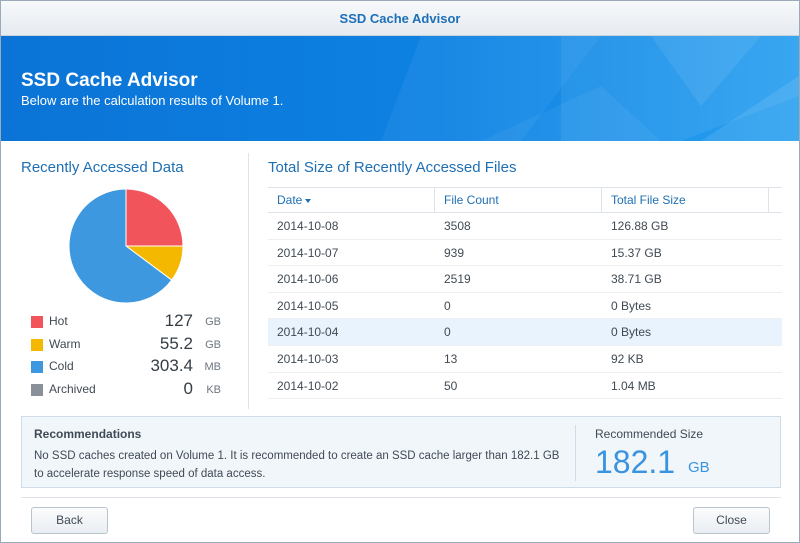 The image size is (800, 543). What do you see at coordinates (178, 320) in the screenshot?
I see `legend-value: 127` at bounding box center [178, 320].